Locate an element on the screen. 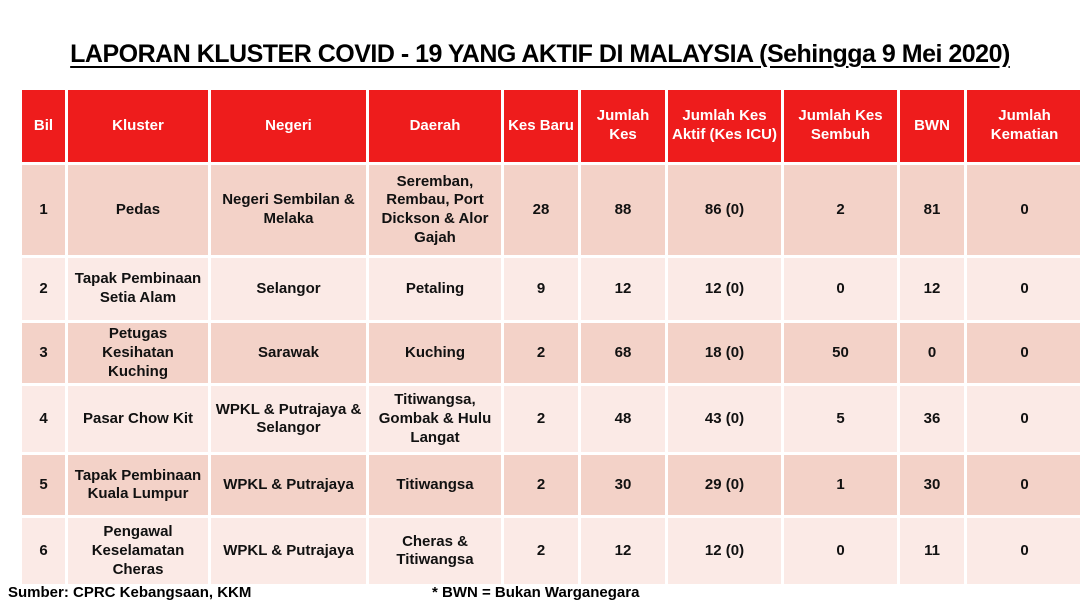  table-cell: 48 is located at coordinates (623, 419).